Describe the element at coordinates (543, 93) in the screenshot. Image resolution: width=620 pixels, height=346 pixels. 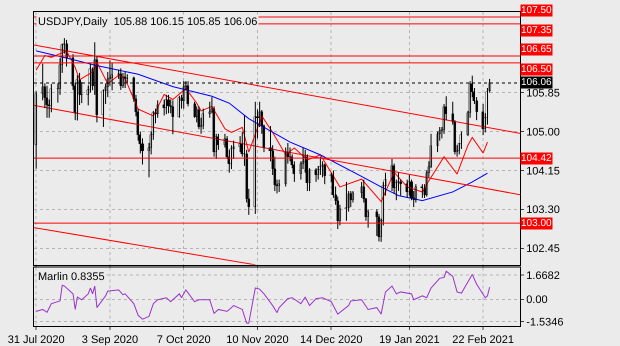
I see `y-tick-label: 105.85` at that location.